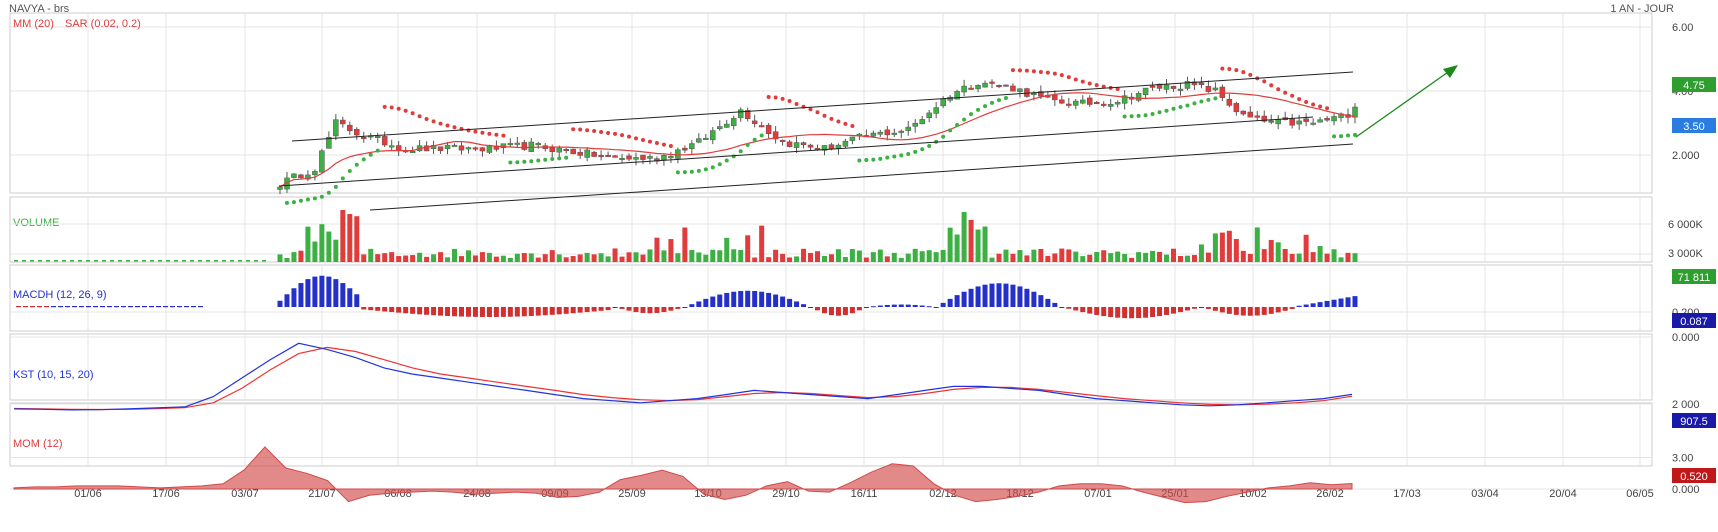  Describe the element at coordinates (1682, 459) in the screenshot. I see `mom-tick-label: 3.00` at that location.